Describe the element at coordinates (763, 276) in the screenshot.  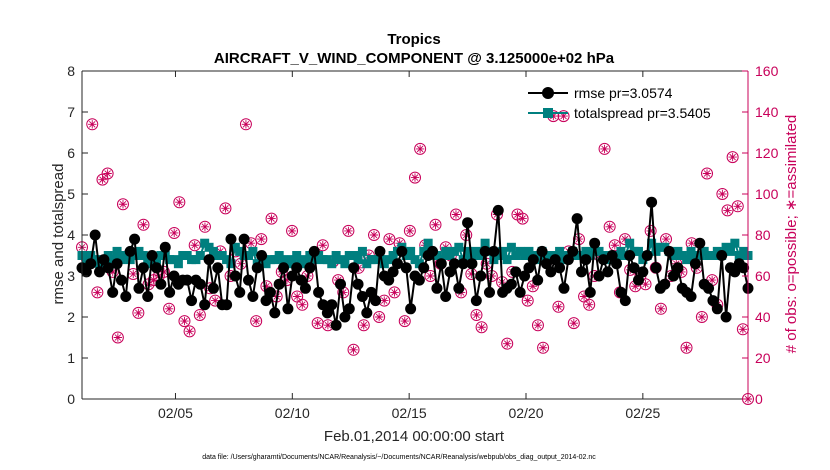
I see `y2-tick-label: 60` at that location.